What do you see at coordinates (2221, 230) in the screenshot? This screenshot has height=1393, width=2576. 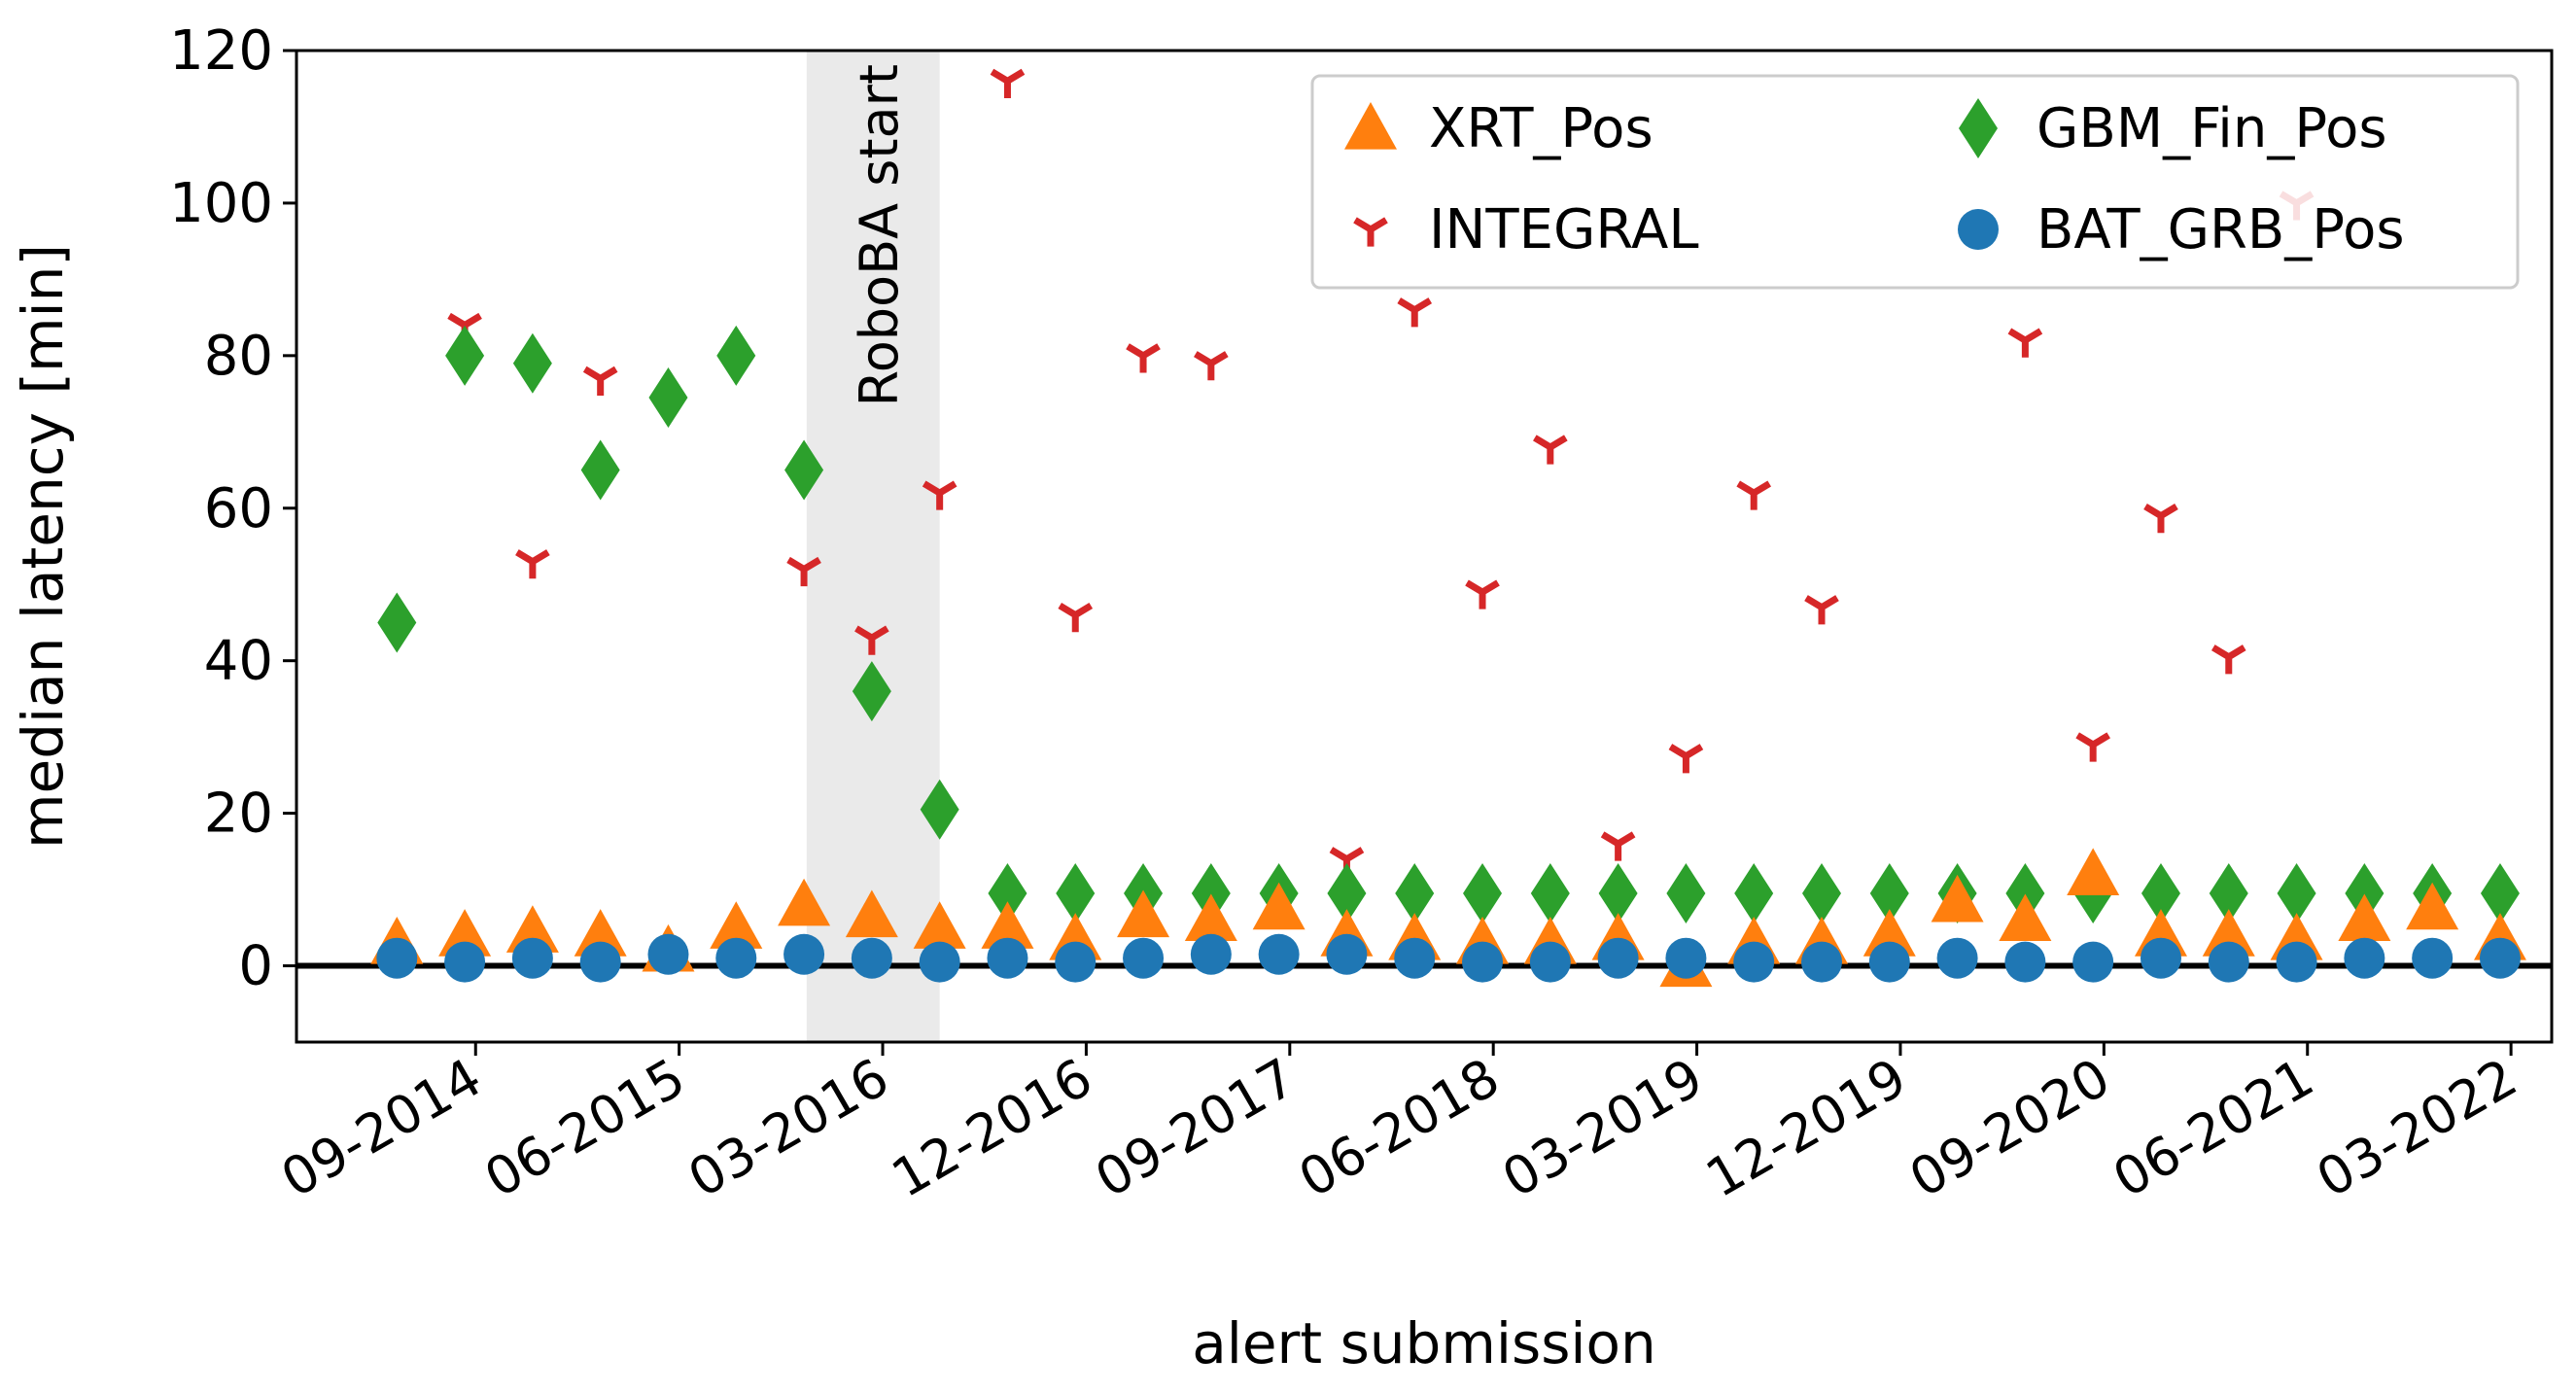 I see `legend-label: BAT_GRB_Pos` at bounding box center [2221, 230].